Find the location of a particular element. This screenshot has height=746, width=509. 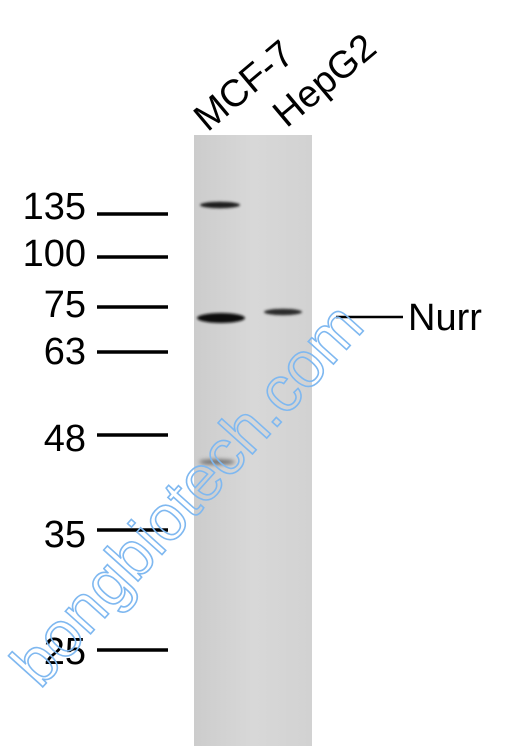

band-hepg2-nurr is located at coordinates (283, 312).